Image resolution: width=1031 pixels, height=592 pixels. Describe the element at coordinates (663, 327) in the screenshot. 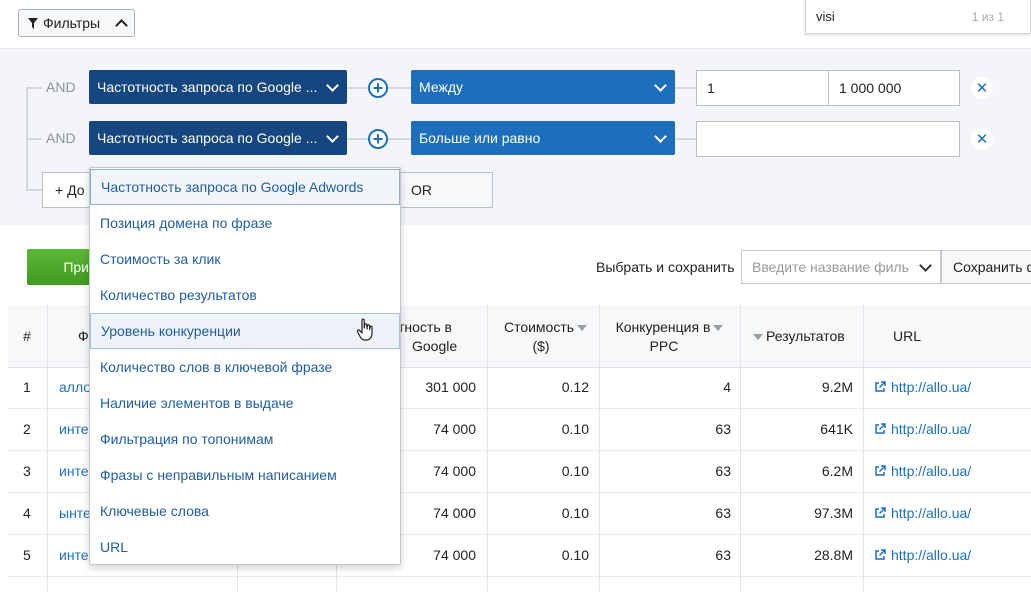

I see `th-competition-line1: Конкуренция в` at that location.